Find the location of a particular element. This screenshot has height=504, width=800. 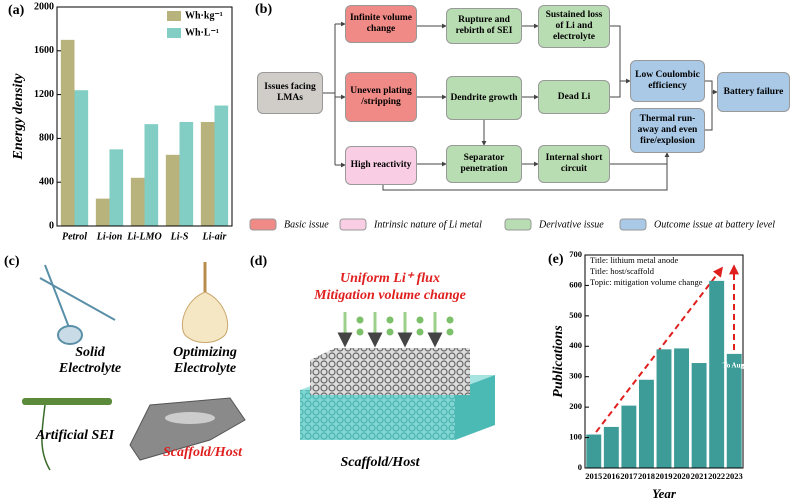

x-tick-label: Petrol is located at coordinates (74, 236).